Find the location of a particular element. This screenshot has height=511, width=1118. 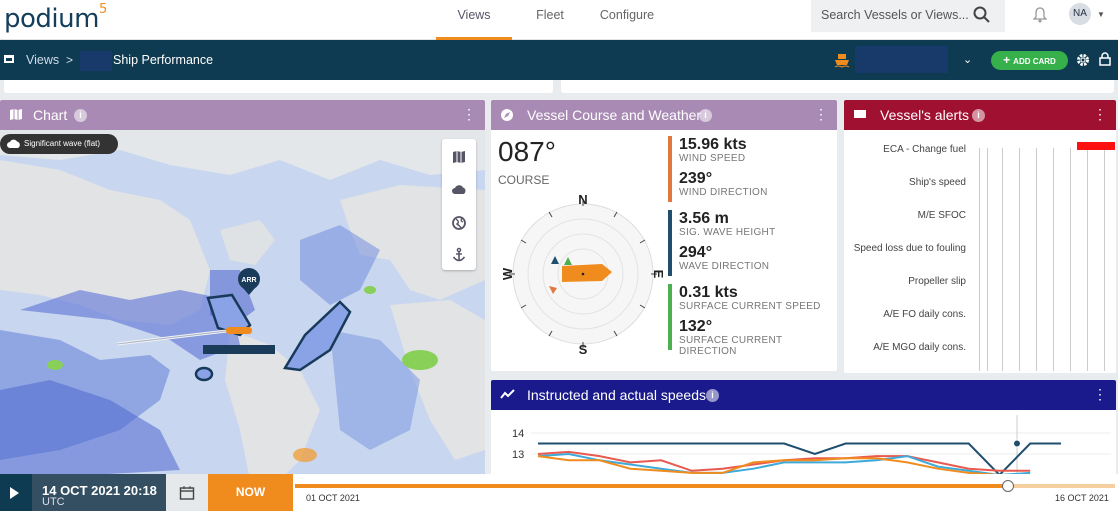

alert-row-label: M/E SFOC is located at coordinates (941, 215).